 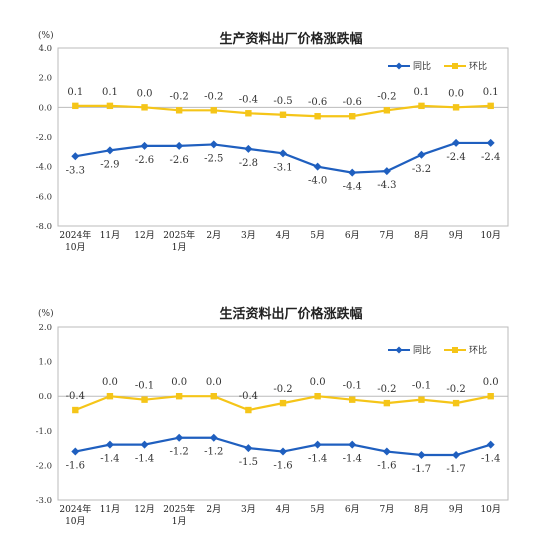 What do you see at coordinates (179, 521) in the screenshot?
I see `x-tick-label: 1月` at bounding box center [179, 521].